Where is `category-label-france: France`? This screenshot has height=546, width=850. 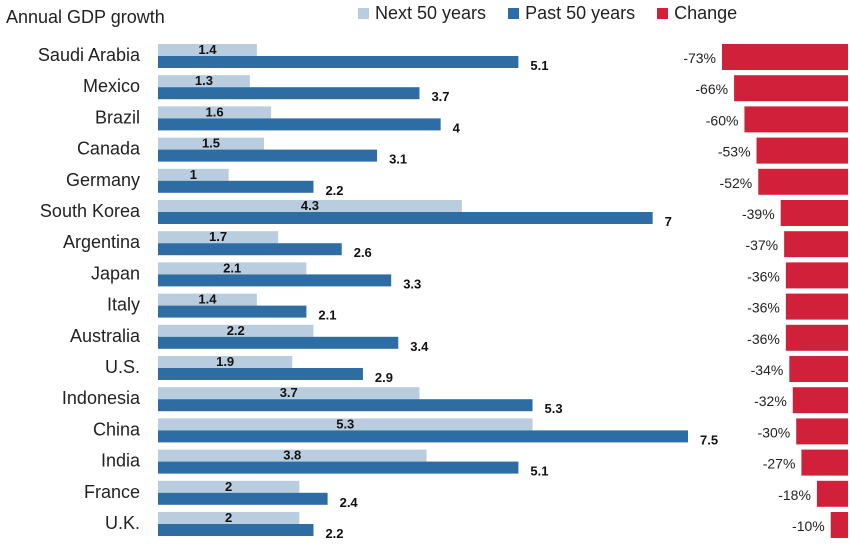
category-label-france: France is located at coordinates (112, 492).